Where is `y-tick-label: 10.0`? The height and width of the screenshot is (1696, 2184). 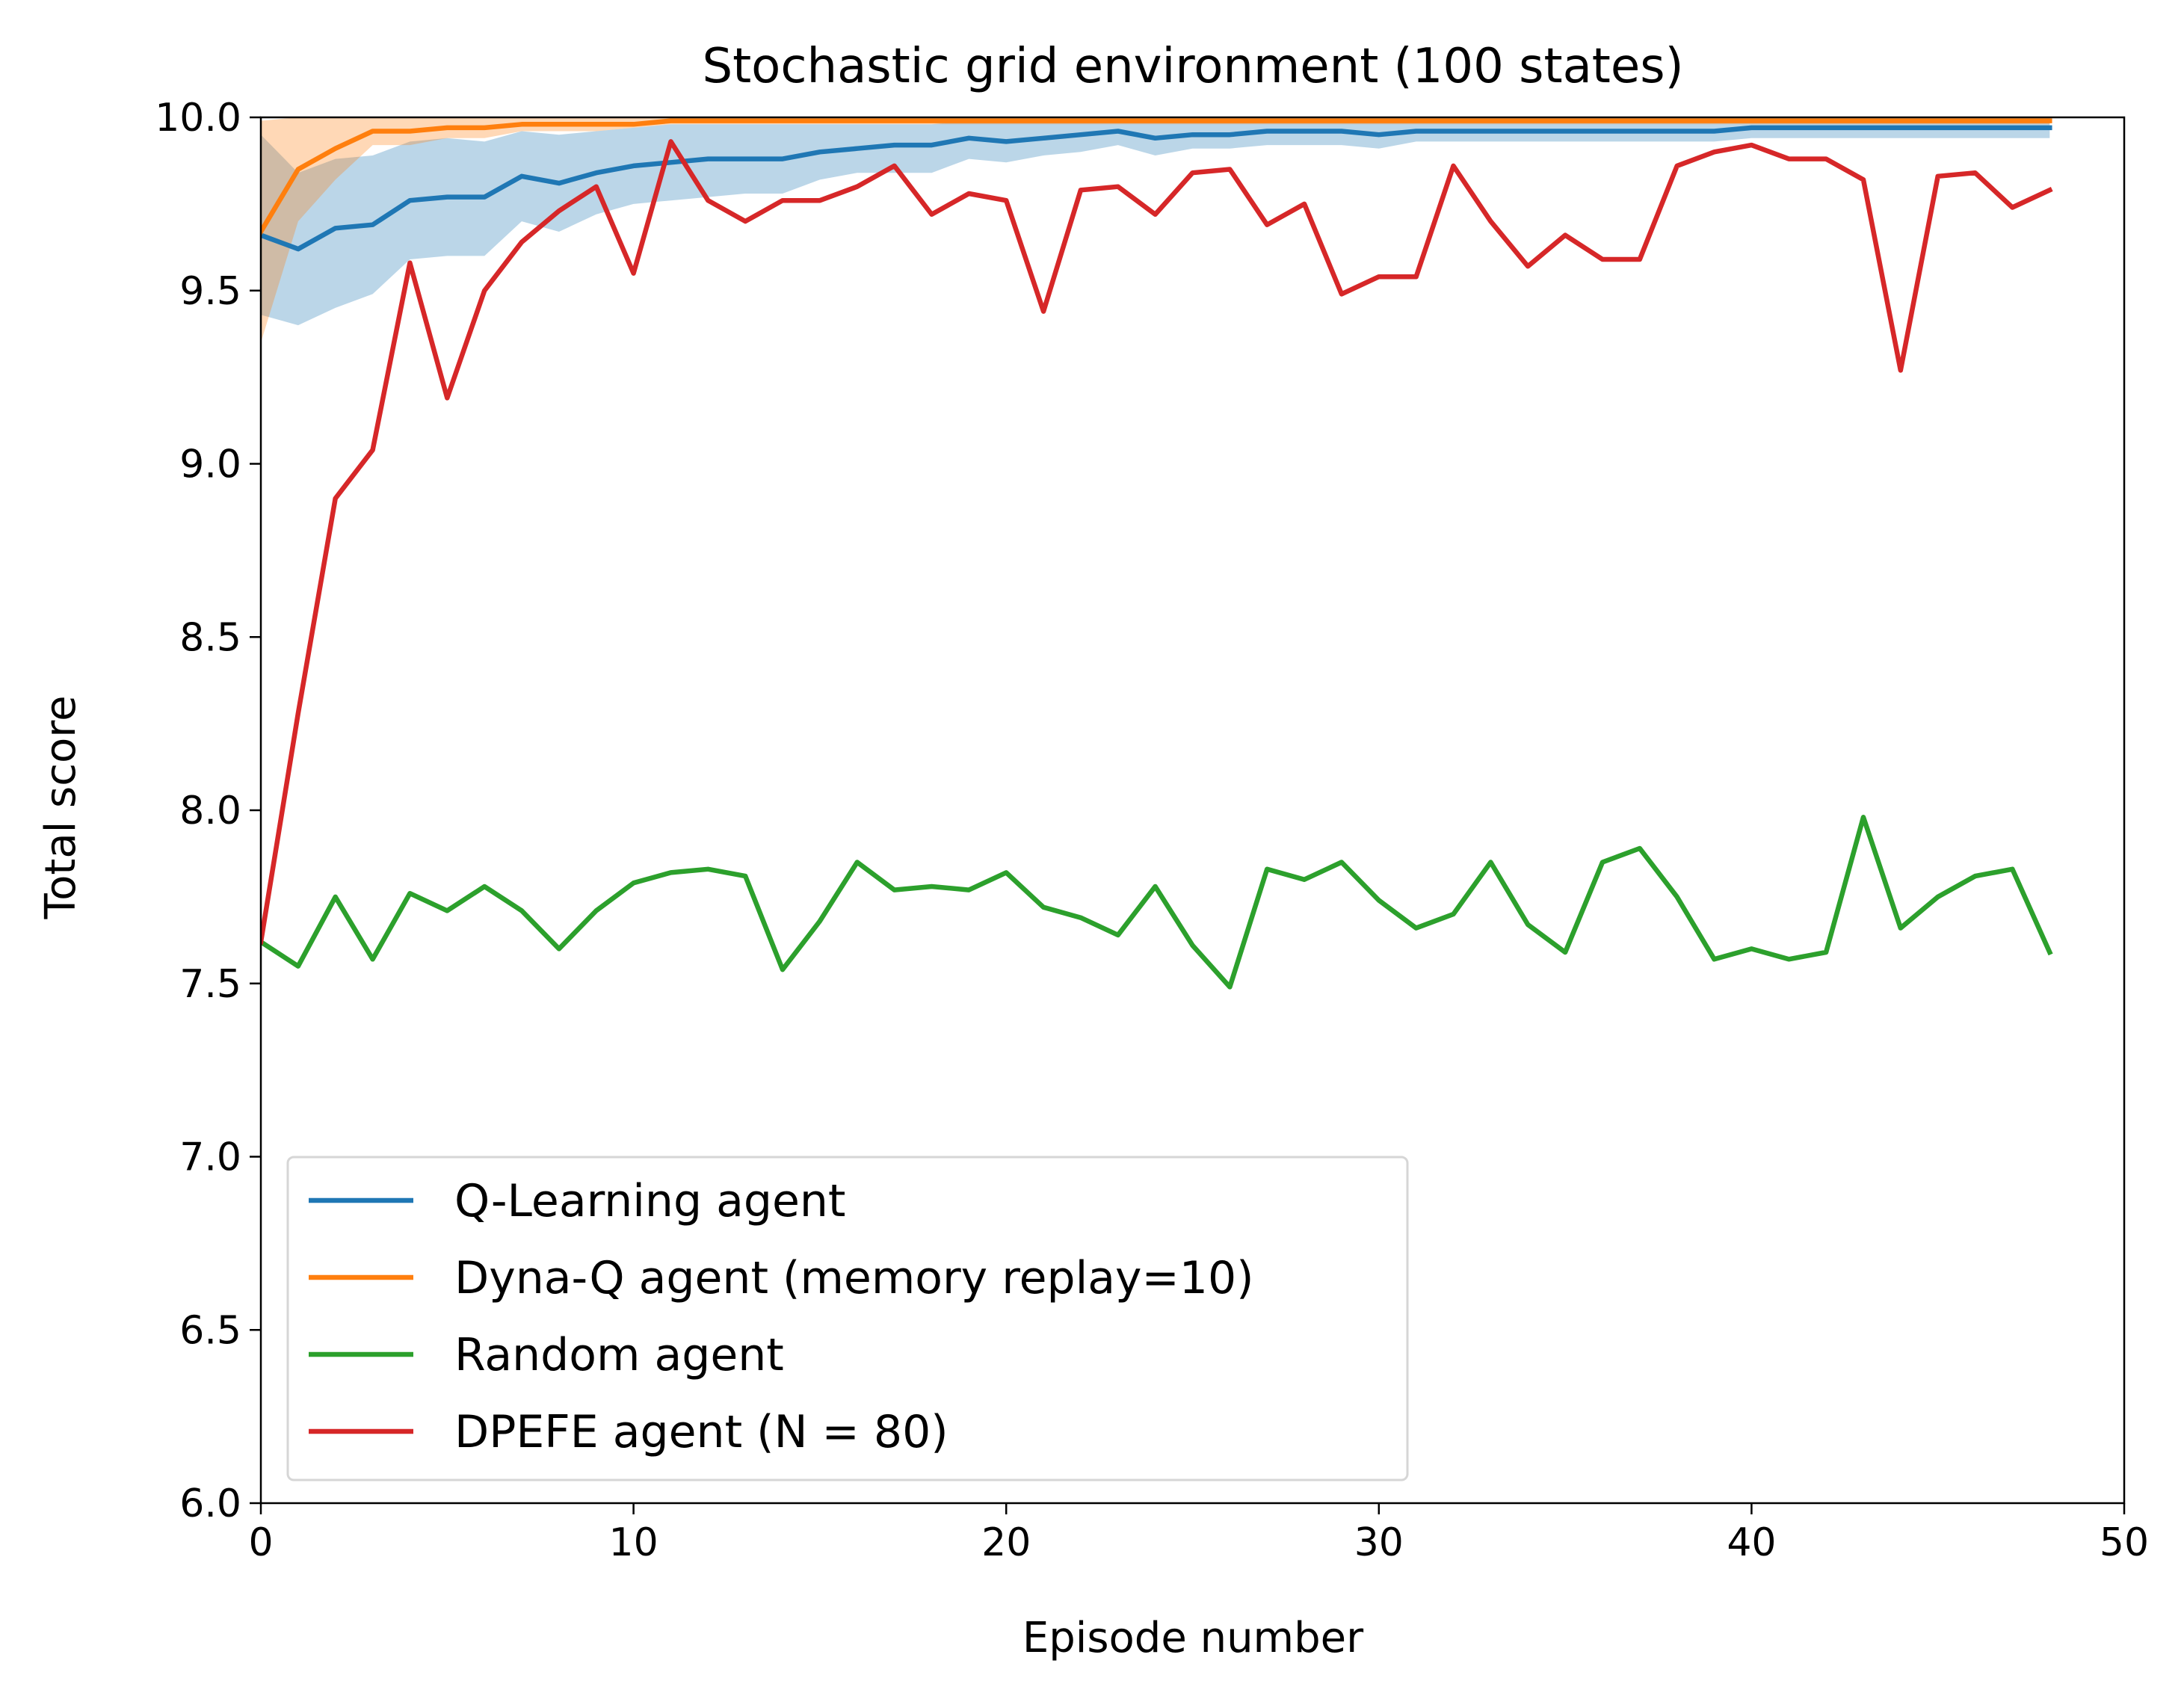 y-tick-label: 10.0 is located at coordinates (198, 118).